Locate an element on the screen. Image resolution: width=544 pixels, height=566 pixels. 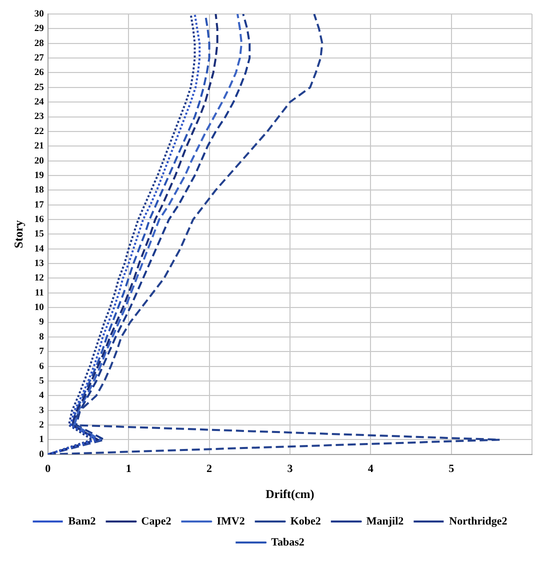
y-tick-label: 29 is located at coordinates (39, 29).